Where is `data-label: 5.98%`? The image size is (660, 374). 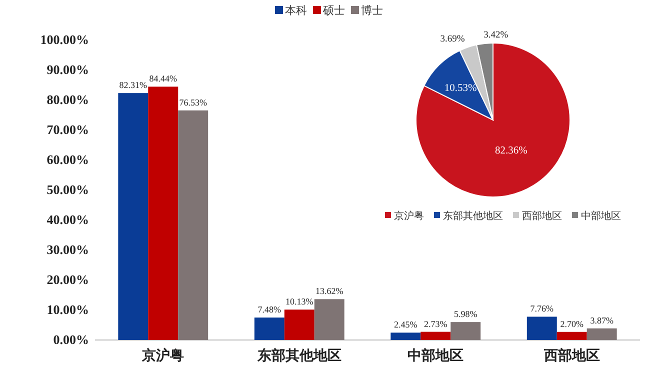 data-label: 5.98% is located at coordinates (466, 314).